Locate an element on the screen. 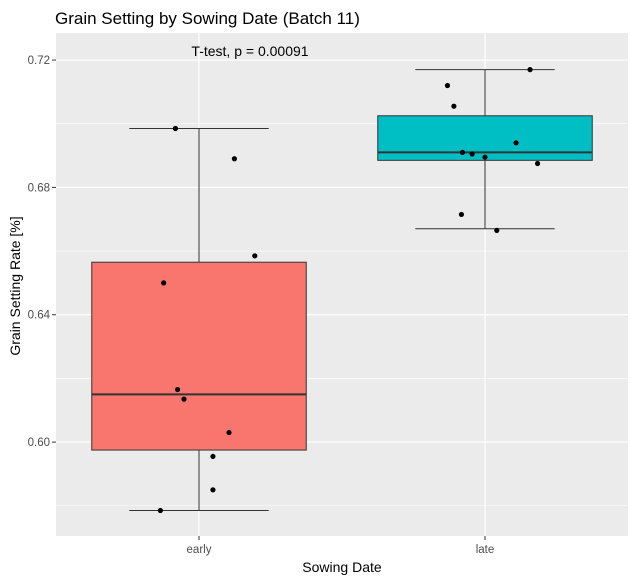 Image resolution: width=636 pixels, height=582 pixels. y-axis: 0.60 0.64 0.68 0.72 is located at coordinates (42, 252).